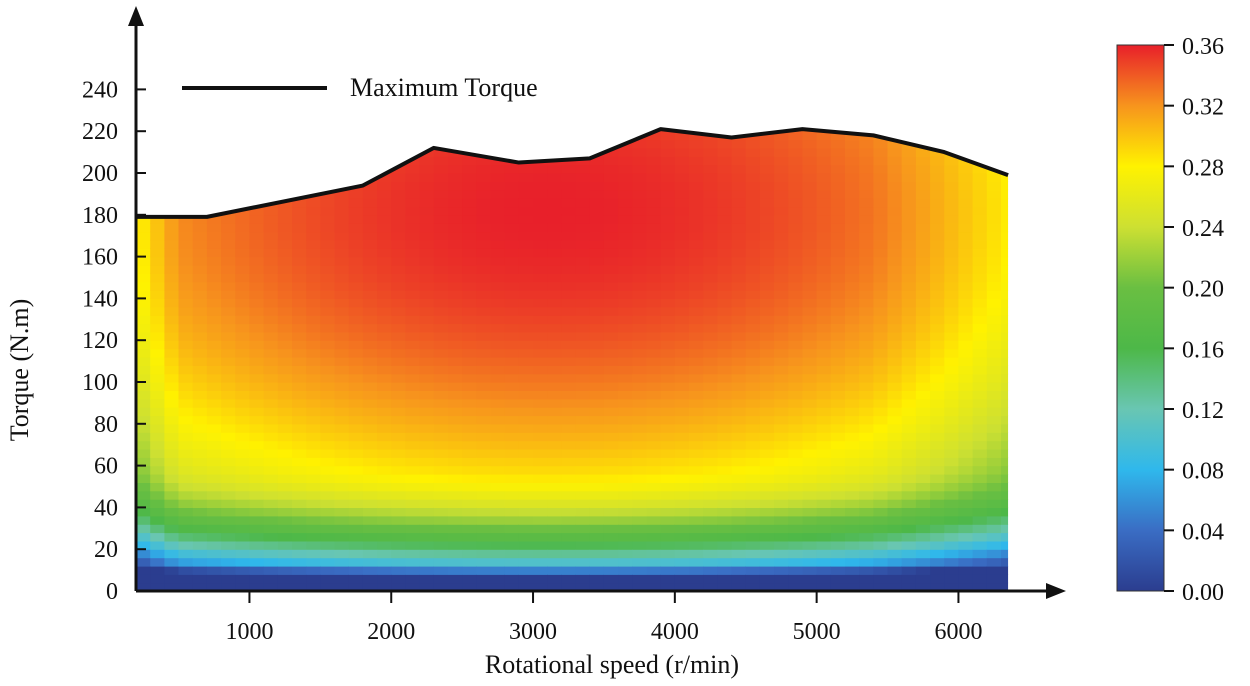 Image resolution: width=1250 pixels, height=686 pixels. What do you see at coordinates (136, 16) in the screenshot?
I see `y-axis-arrow` at bounding box center [136, 16].